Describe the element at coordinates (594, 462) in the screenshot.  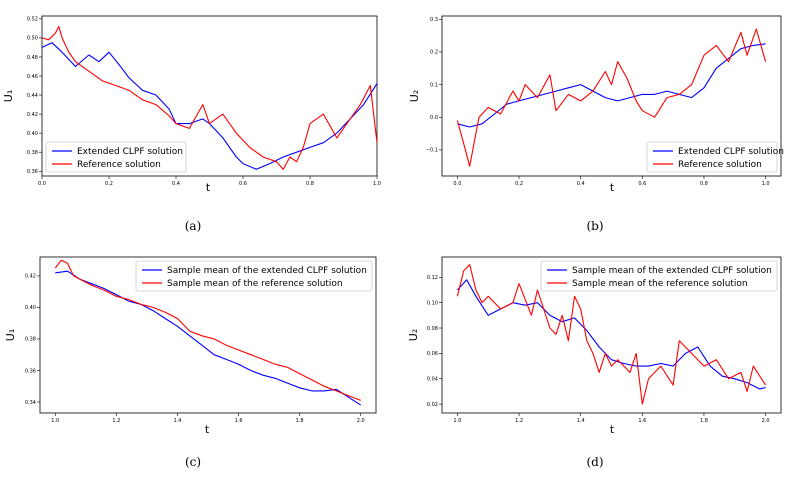
I see `panel-caption: (d)` at that location.